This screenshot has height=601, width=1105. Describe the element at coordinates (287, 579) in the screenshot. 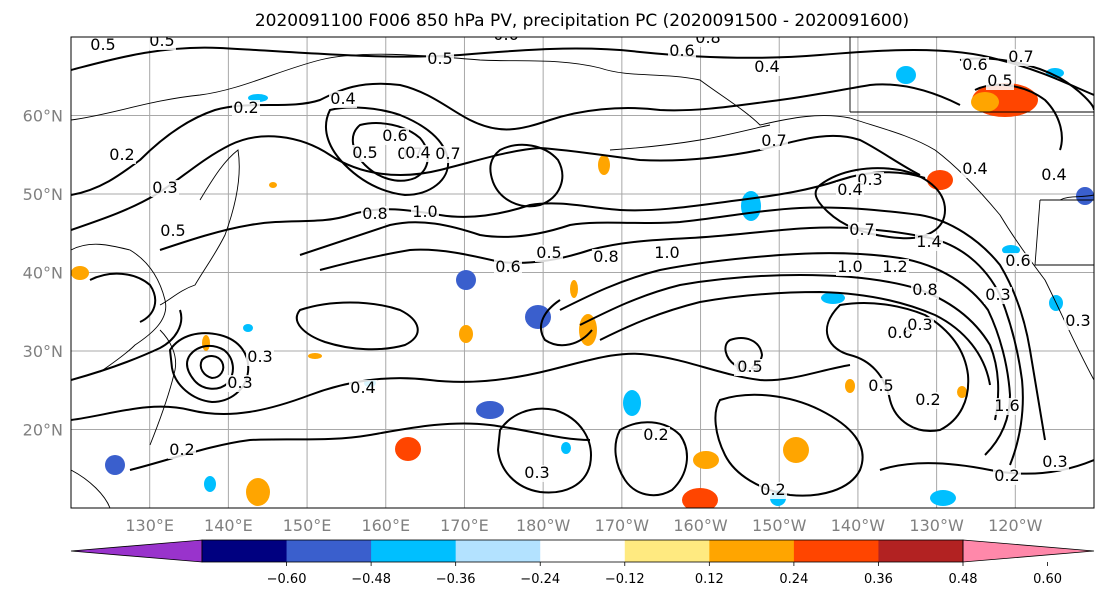

I see `colorbar-tick-label: −0.60` at that location.